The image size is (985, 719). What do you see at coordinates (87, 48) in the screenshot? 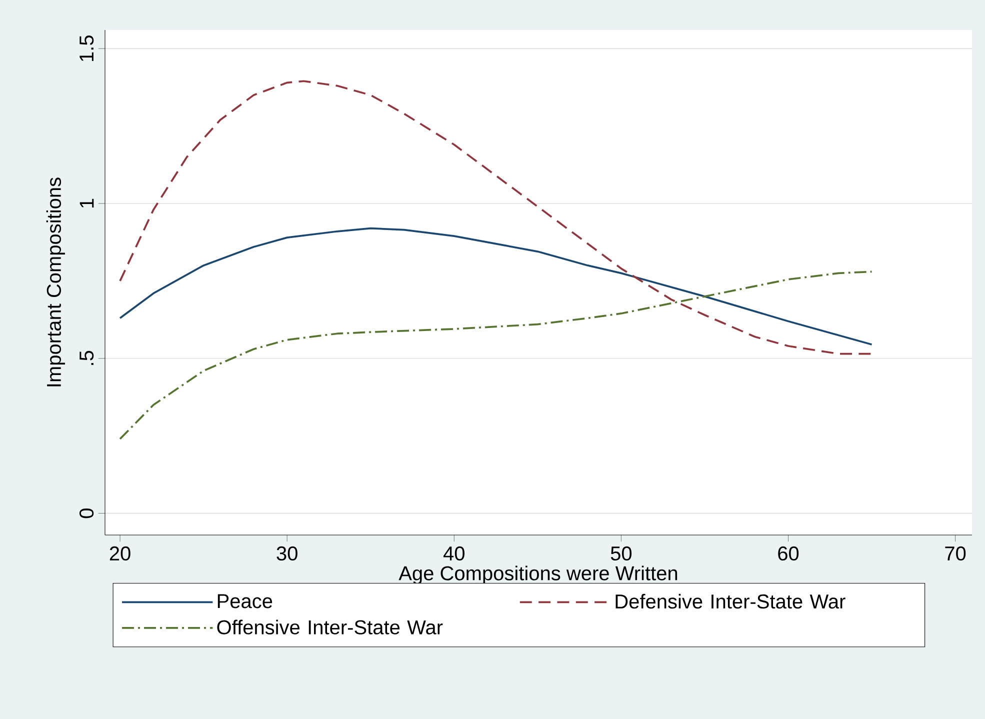
I see `y-tick-label: 1.5` at bounding box center [87, 48].